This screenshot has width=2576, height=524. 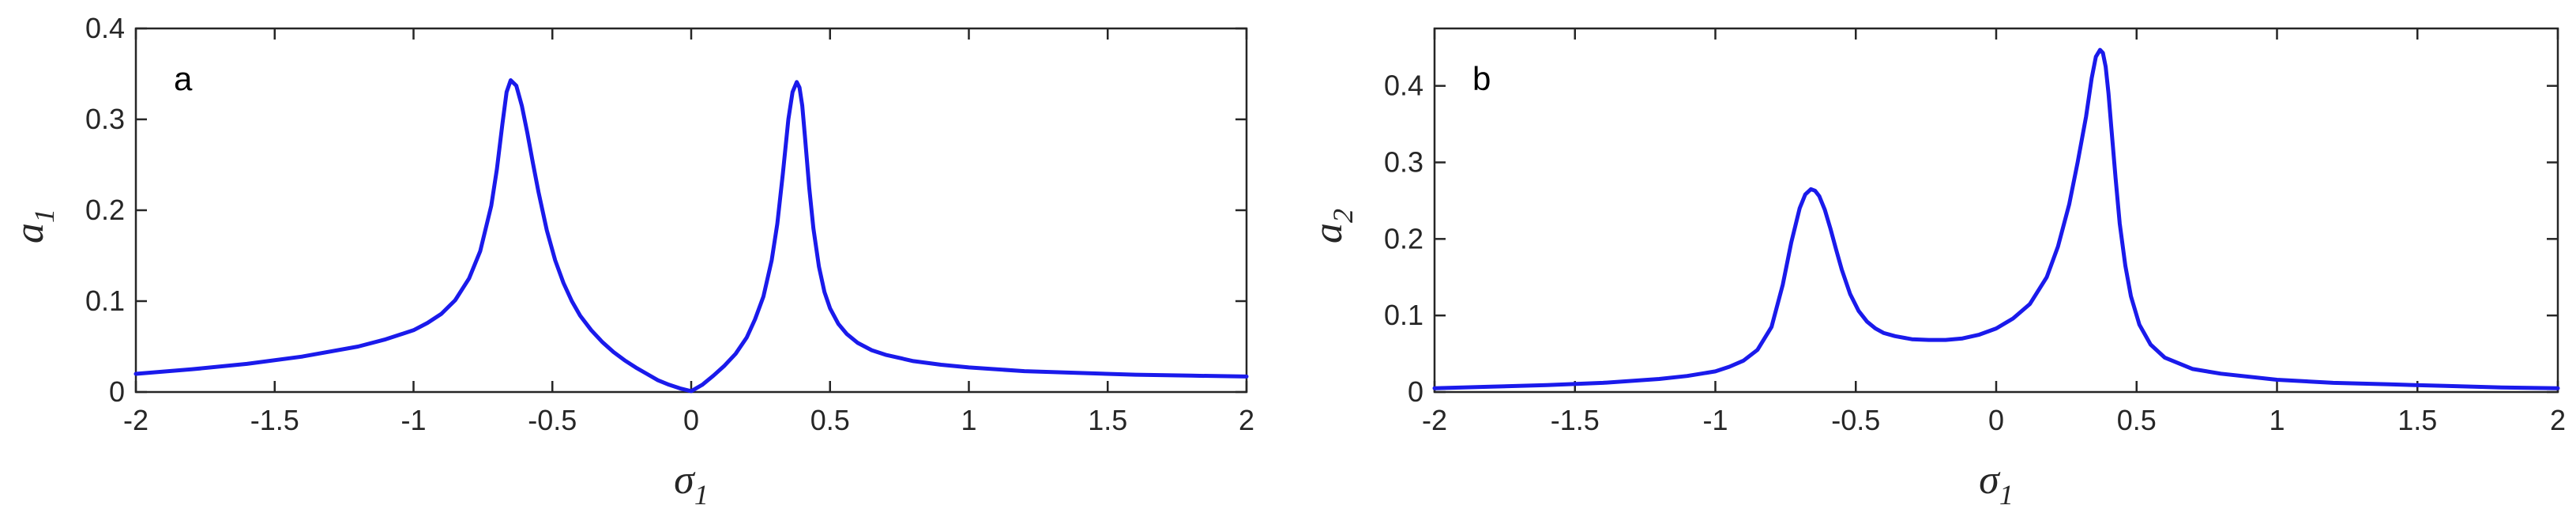 I want to click on y-axis-label-subscript: 2, so click(x=1343, y=216).